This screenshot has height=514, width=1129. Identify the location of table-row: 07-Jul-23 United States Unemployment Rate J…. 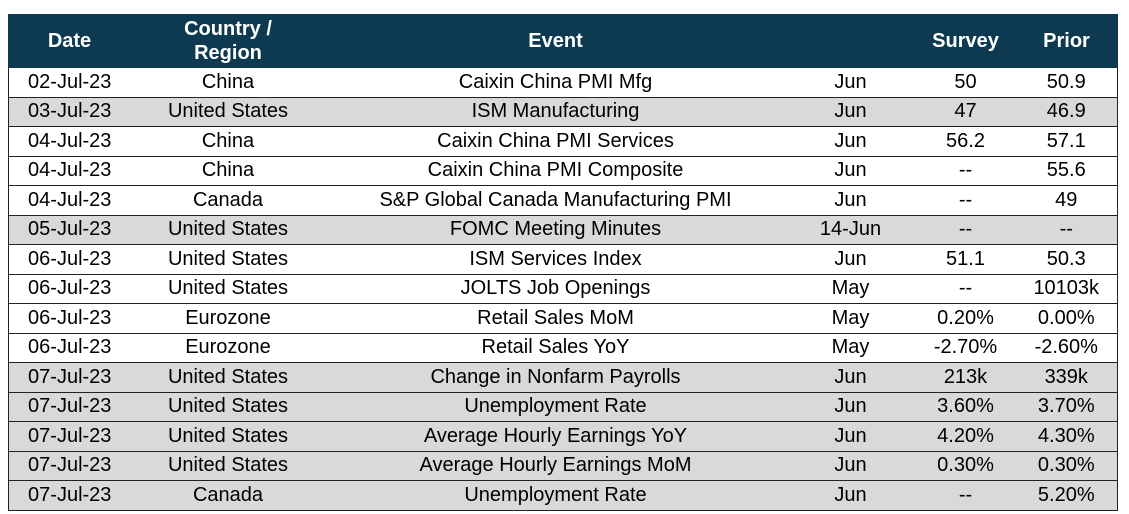
(563, 406).